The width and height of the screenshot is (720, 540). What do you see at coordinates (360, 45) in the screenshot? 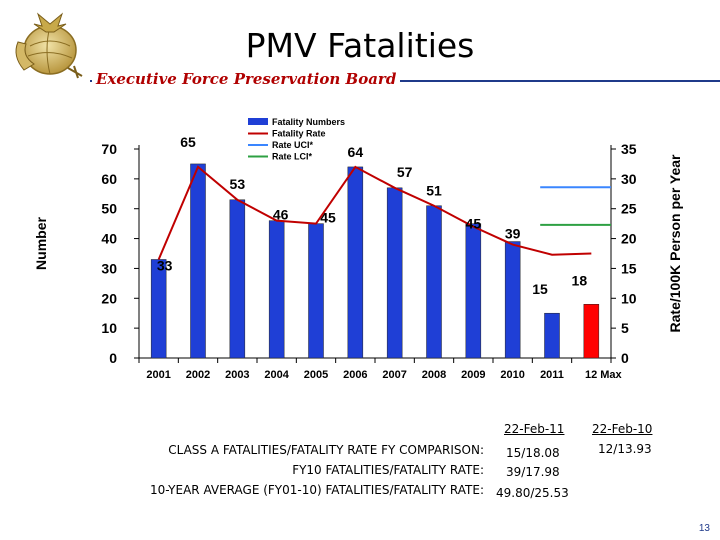
I see `page-title: PMV Fatalities` at bounding box center [360, 45].